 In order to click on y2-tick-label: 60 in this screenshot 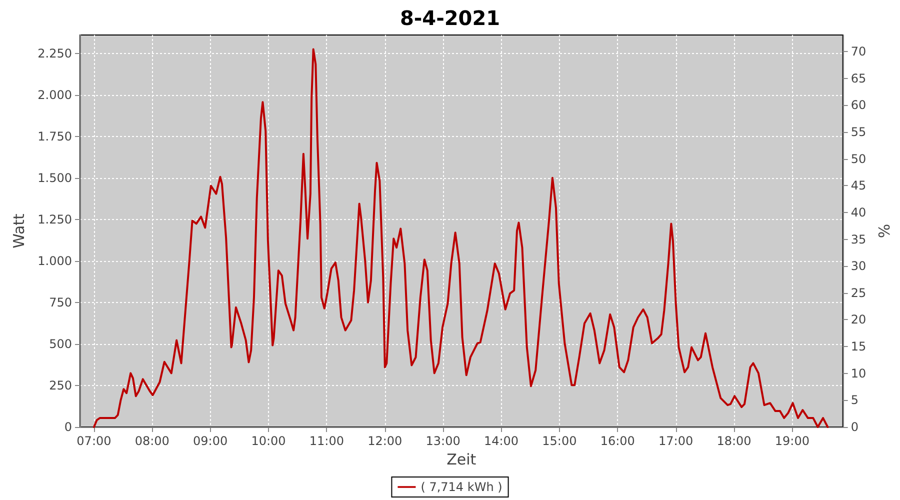, I will do `click(858, 105)`.